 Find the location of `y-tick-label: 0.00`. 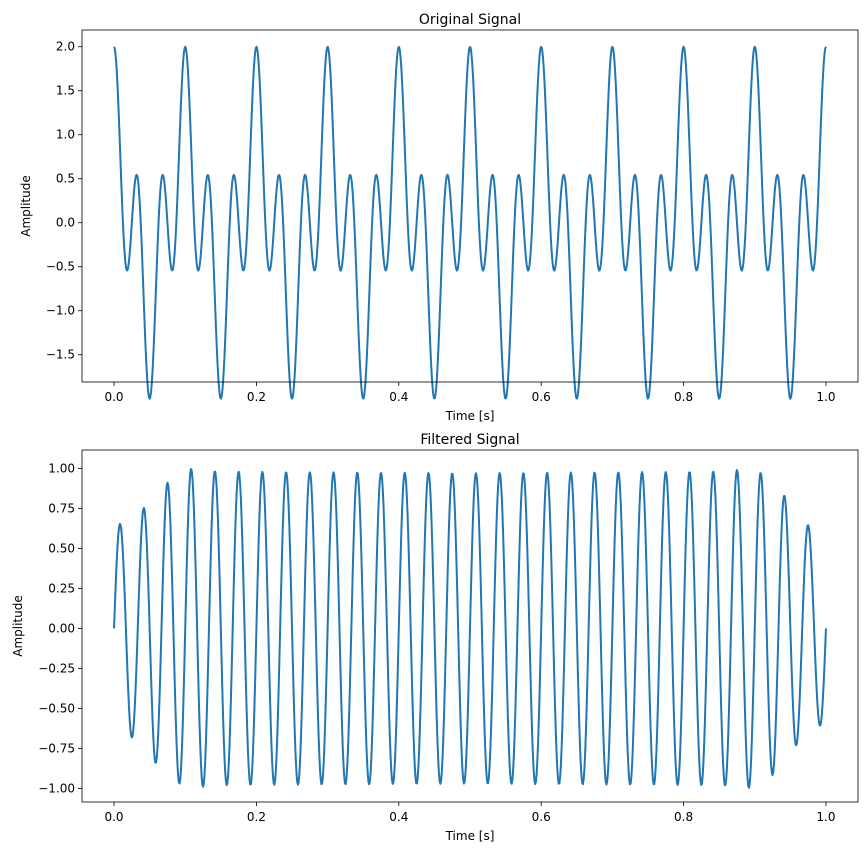

y-tick-label: 0.00 is located at coordinates (61, 628).